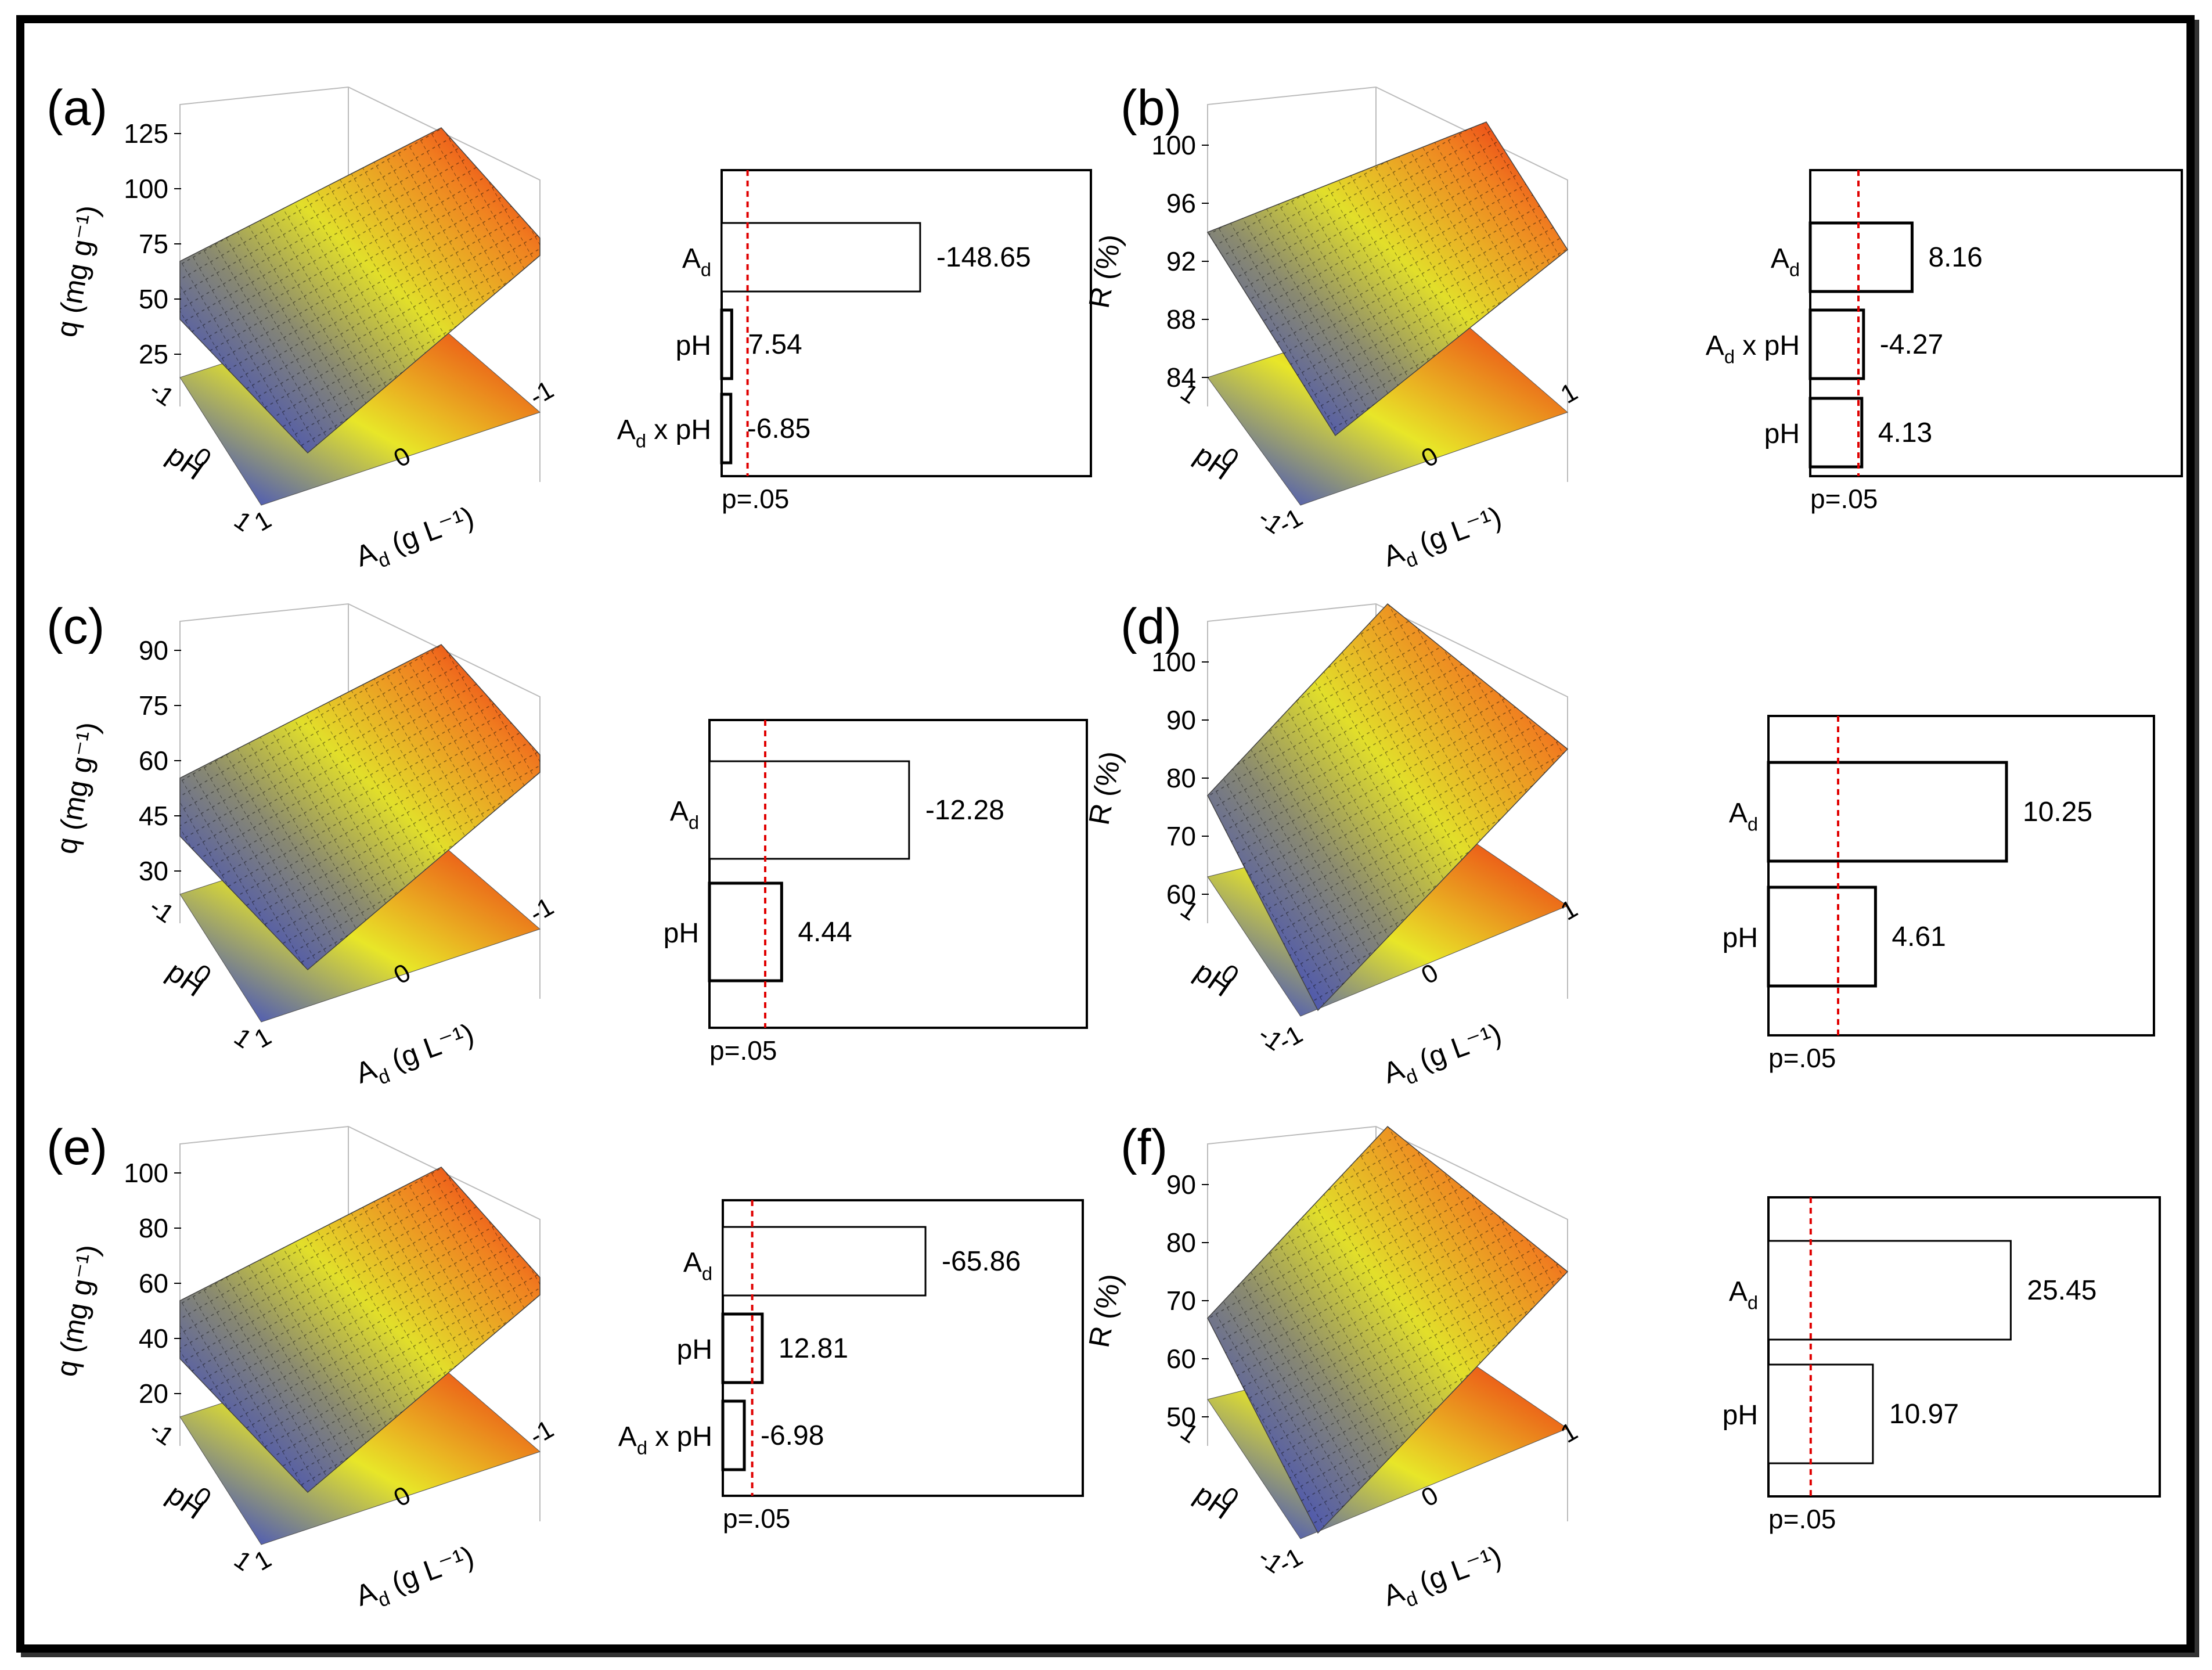 Image resolution: width=2212 pixels, height=1670 pixels. Describe the element at coordinates (1961, 875) in the screenshot. I see `pareto-frame` at that location.